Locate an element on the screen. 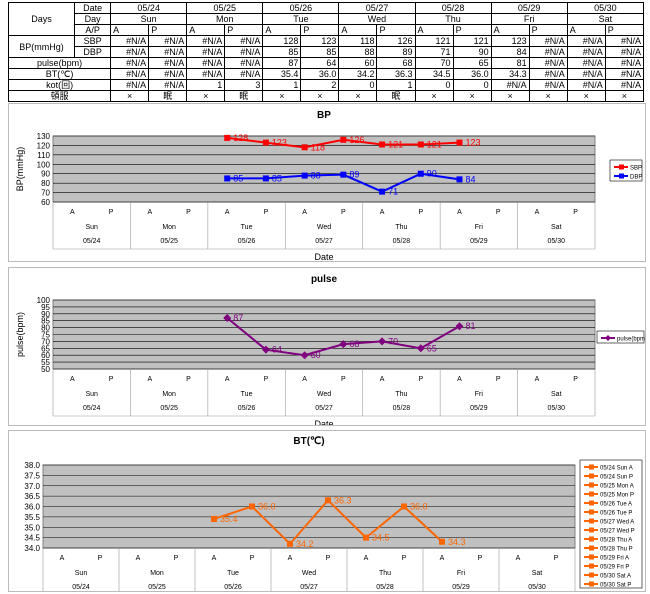 This screenshot has height=594, width=650. sbp-cell: #N/A is located at coordinates (206, 41).